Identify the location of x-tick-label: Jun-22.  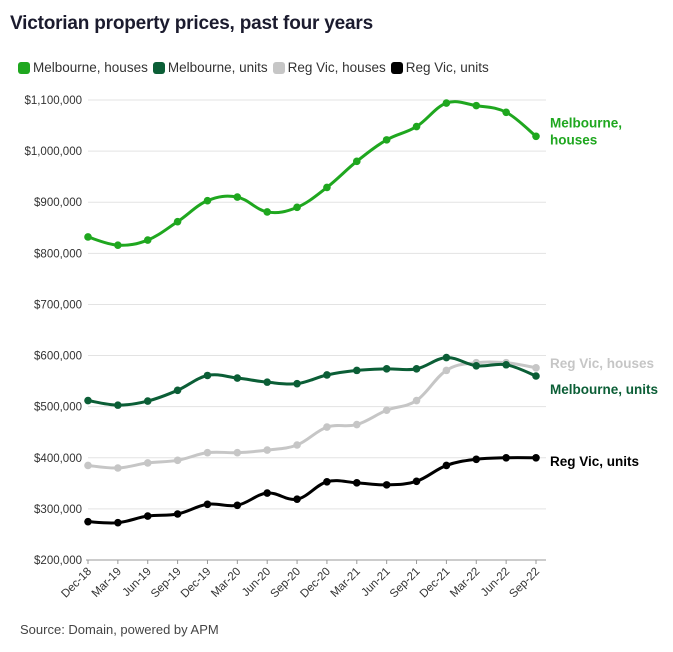
(495, 582).